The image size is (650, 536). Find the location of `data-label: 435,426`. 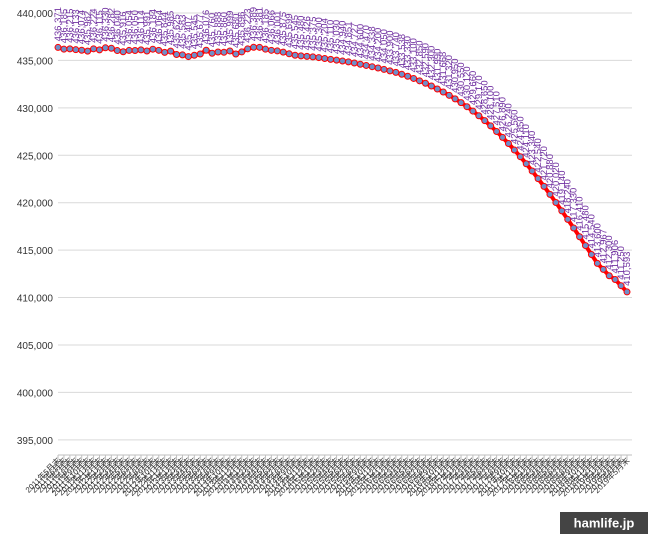

data-label: 435,426 is located at coordinates (307, 33).